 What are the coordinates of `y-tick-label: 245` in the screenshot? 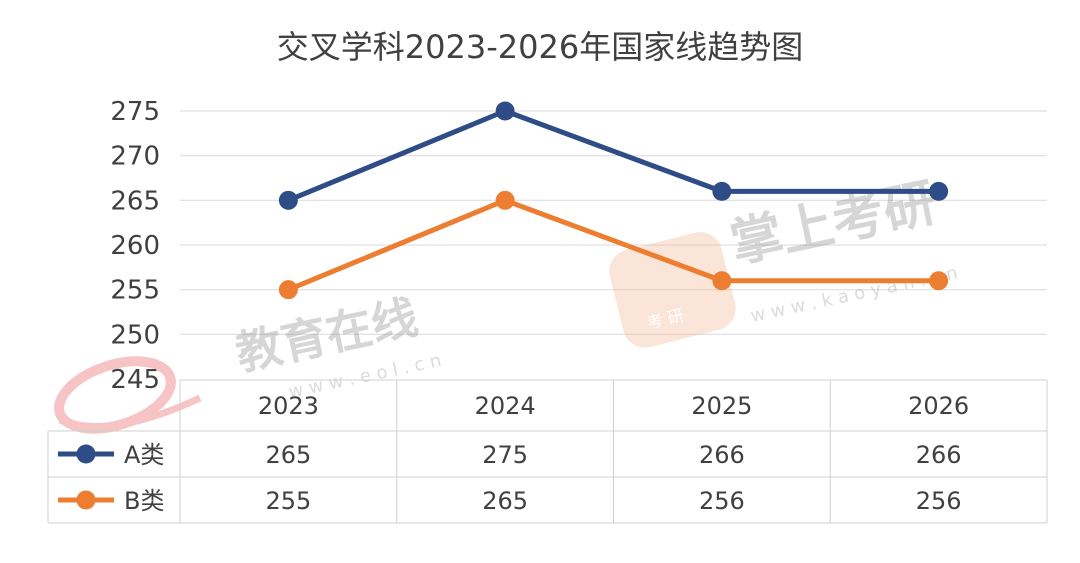 It's located at (135, 380).